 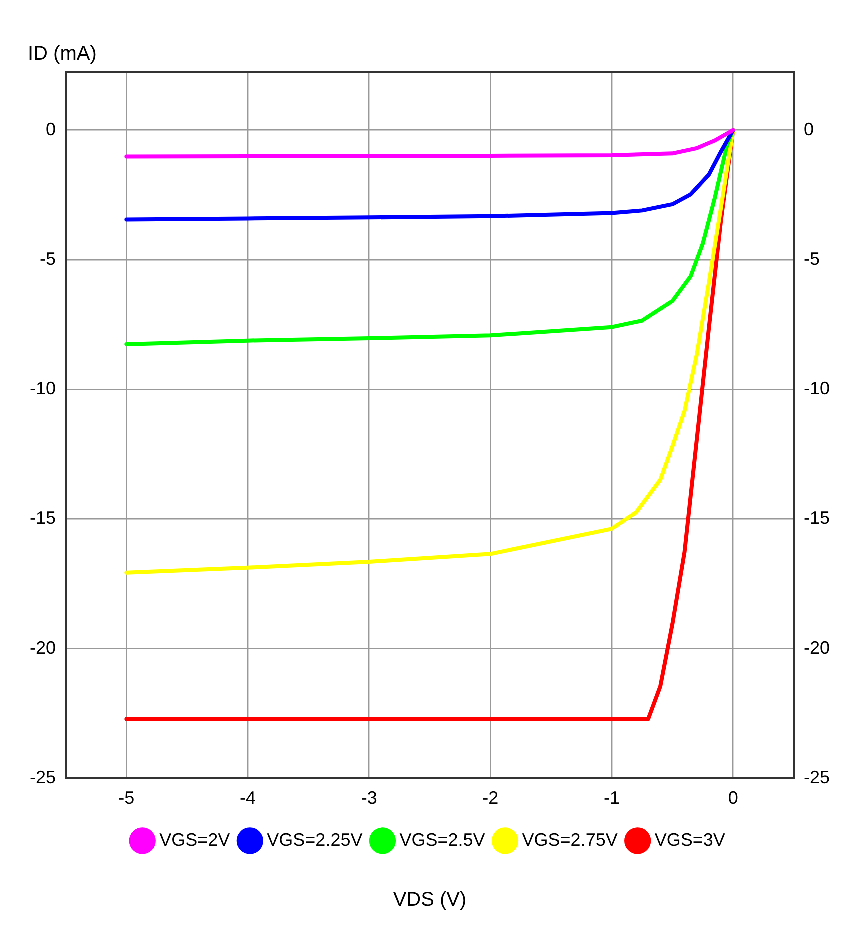 I want to click on y-tick-label: -20, so click(x=43, y=648).